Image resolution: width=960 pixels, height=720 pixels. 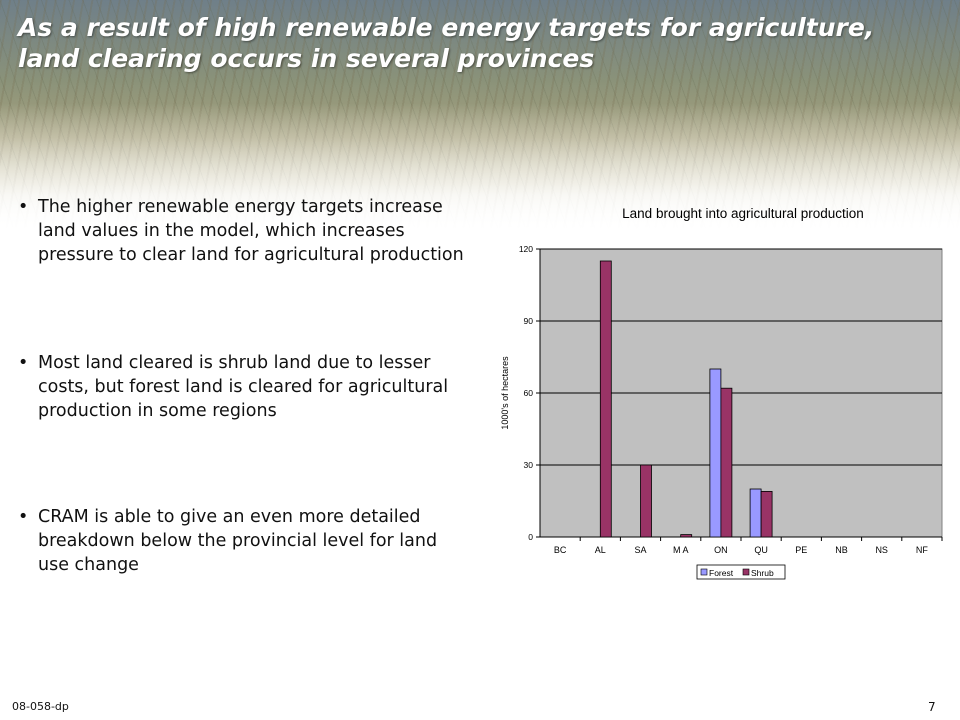 I want to click on y-tick-label: 30, so click(x=529, y=465).